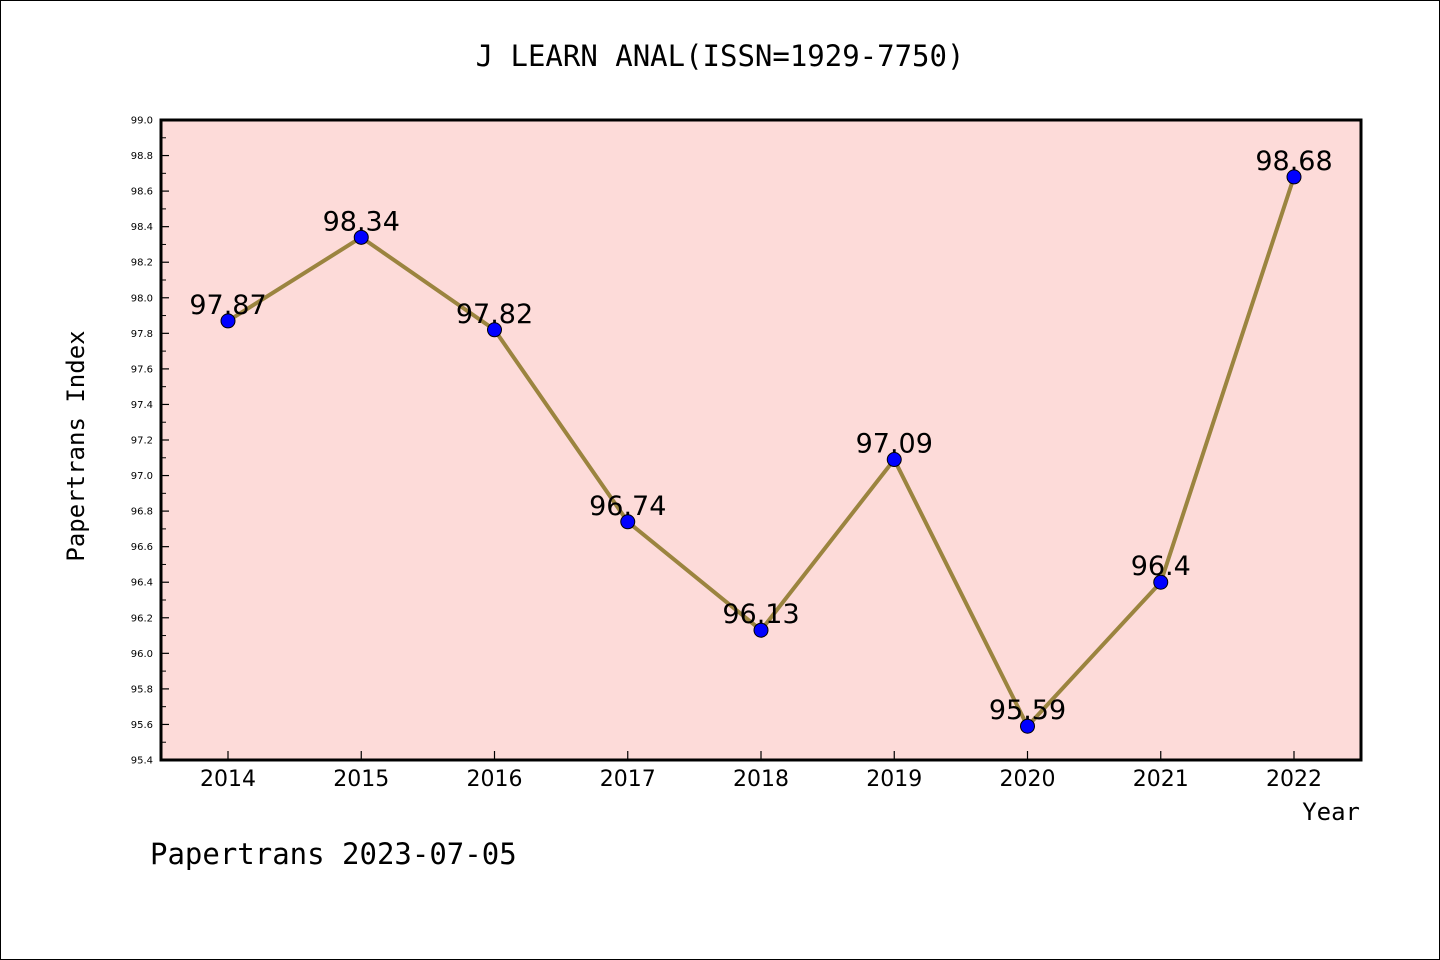 The height and width of the screenshot is (960, 1440). What do you see at coordinates (142, 156) in the screenshot?
I see `y-tick-label: 98.8` at bounding box center [142, 156].